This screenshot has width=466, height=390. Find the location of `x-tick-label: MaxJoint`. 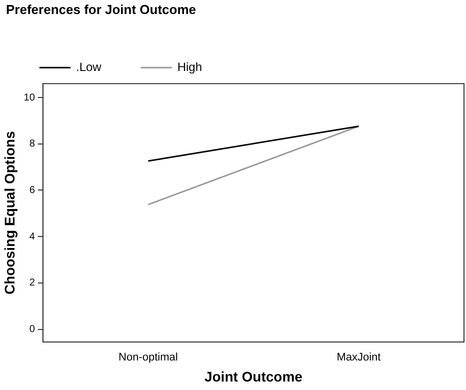

x-tick-label: MaxJoint is located at coordinates (358, 358).